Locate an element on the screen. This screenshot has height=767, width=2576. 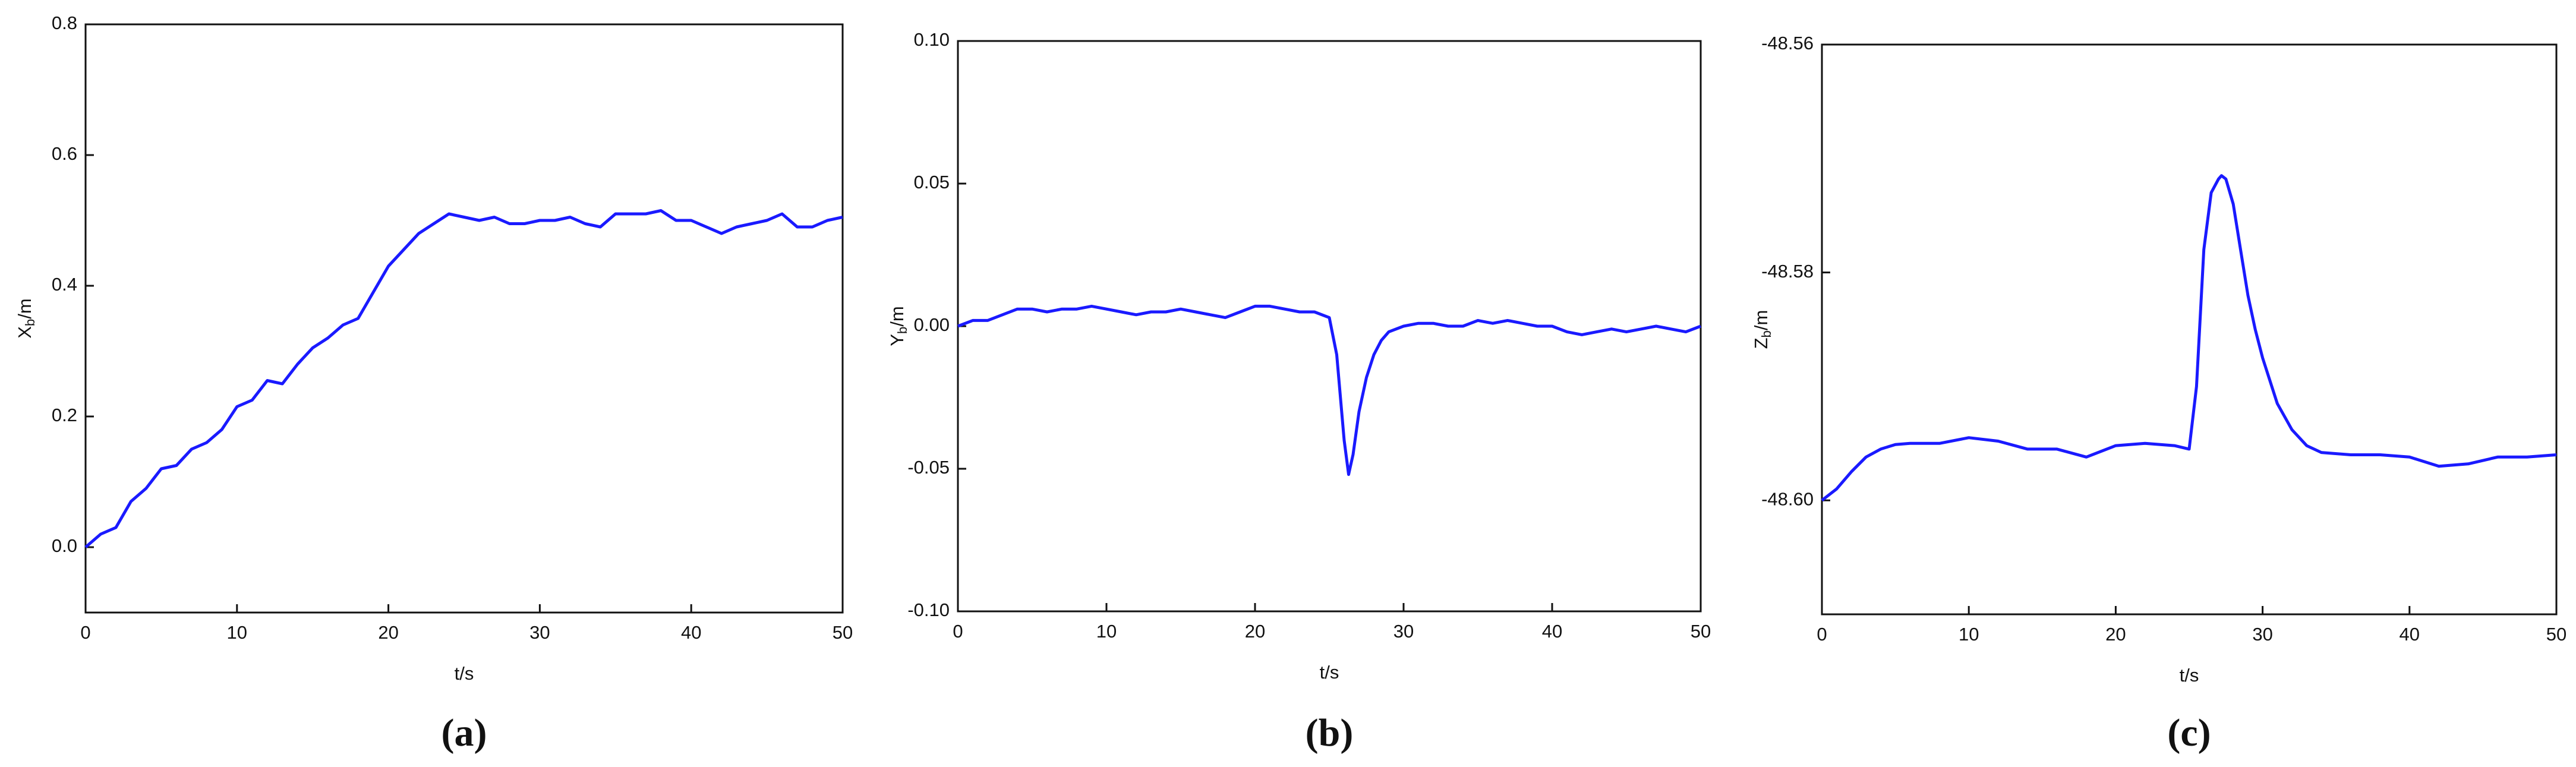
y-tick-label: -48.60 is located at coordinates (1788, 498).